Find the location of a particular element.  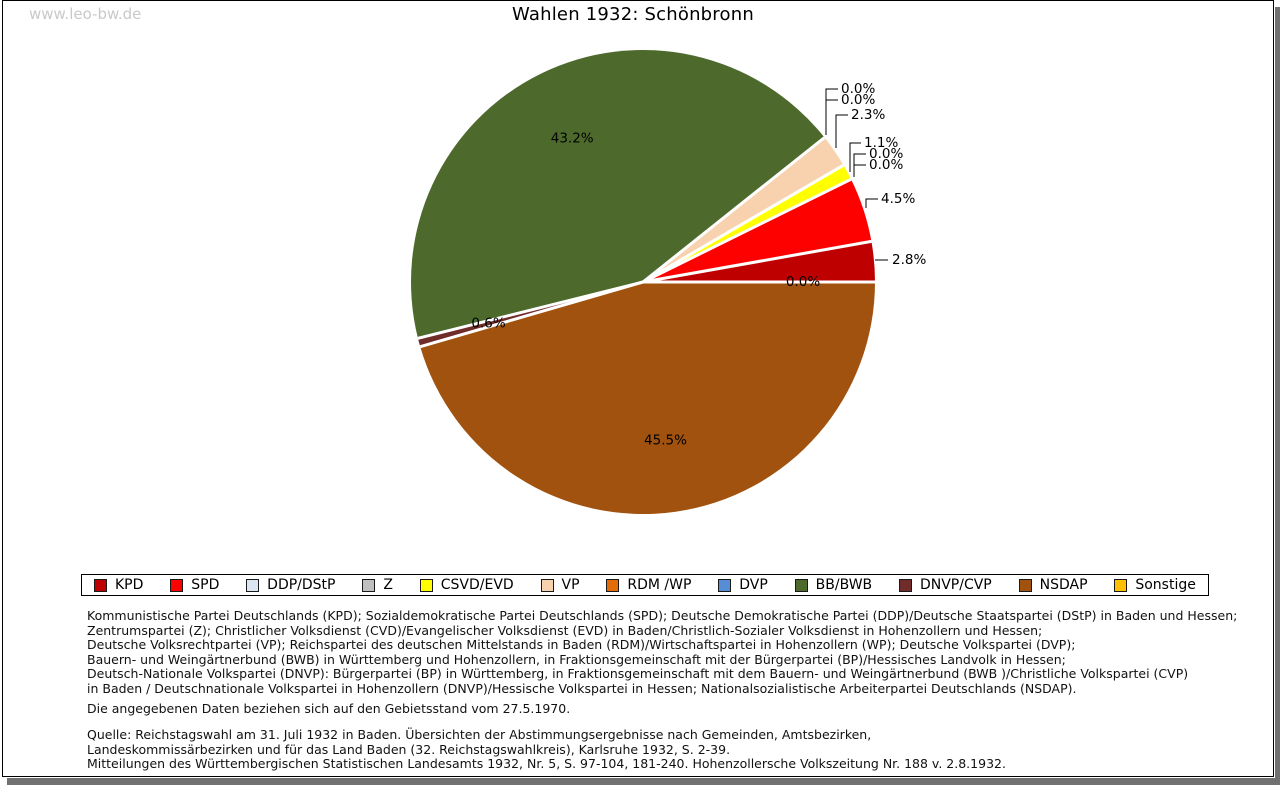

pie-slice-spd is located at coordinates (757, 230).